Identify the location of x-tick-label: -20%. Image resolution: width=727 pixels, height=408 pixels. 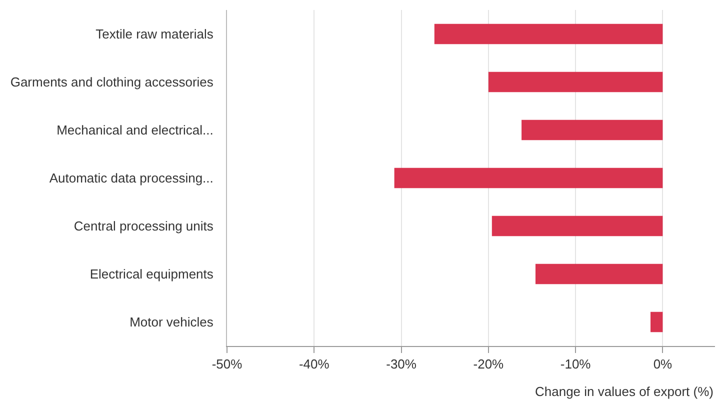
(488, 364).